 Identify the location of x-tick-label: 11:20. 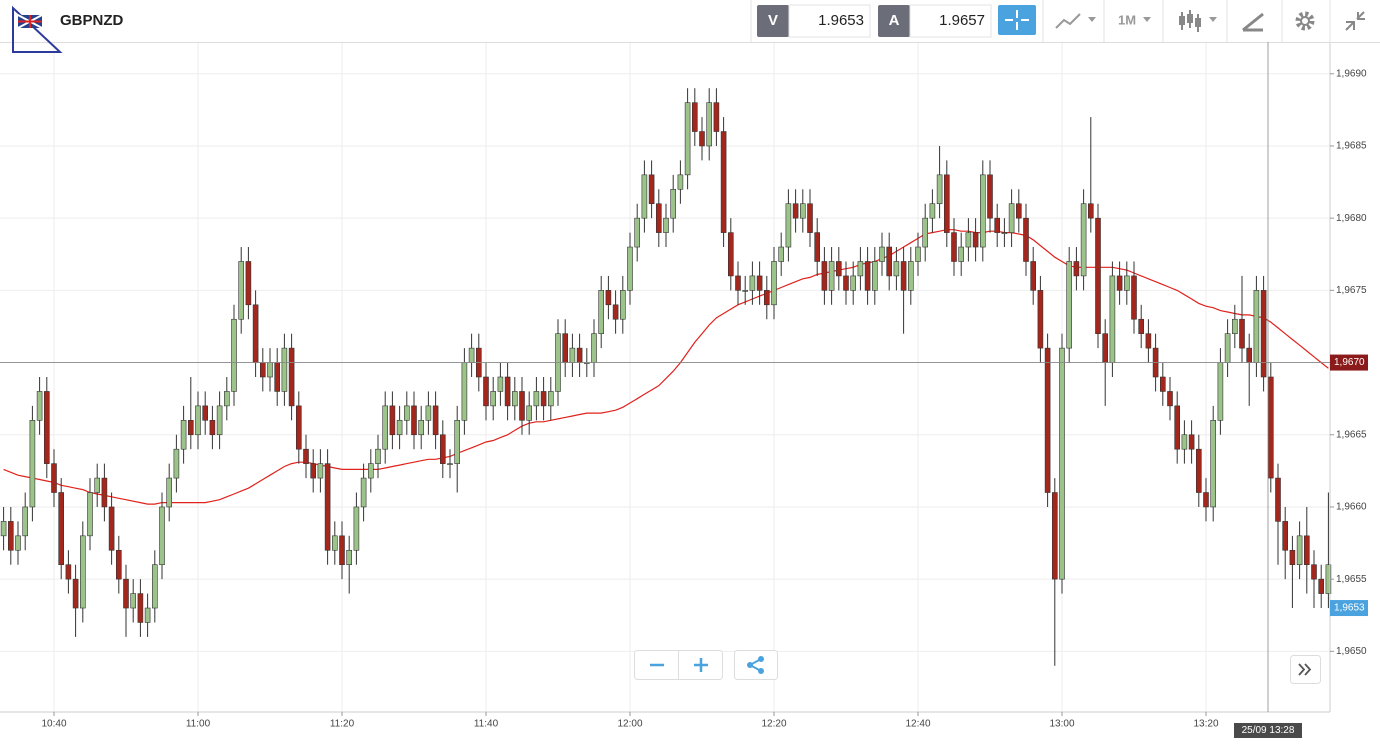
(342, 724).